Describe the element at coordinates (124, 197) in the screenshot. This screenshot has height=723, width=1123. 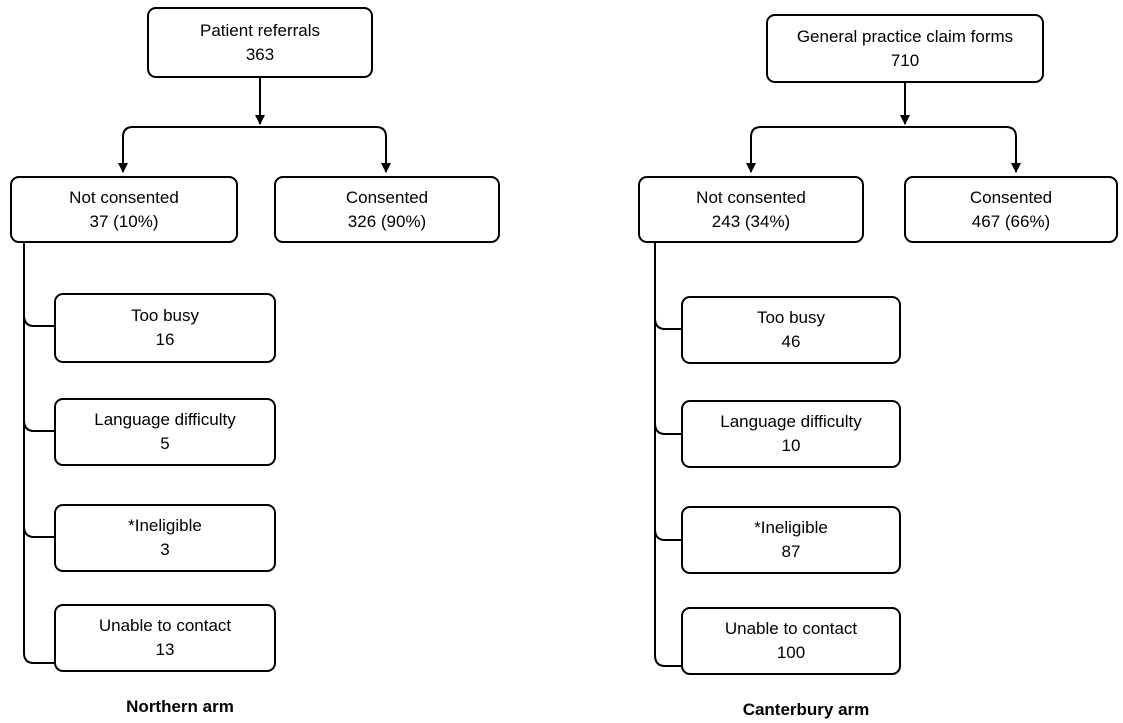
I see `northern-not-consented-label: Not consented` at that location.